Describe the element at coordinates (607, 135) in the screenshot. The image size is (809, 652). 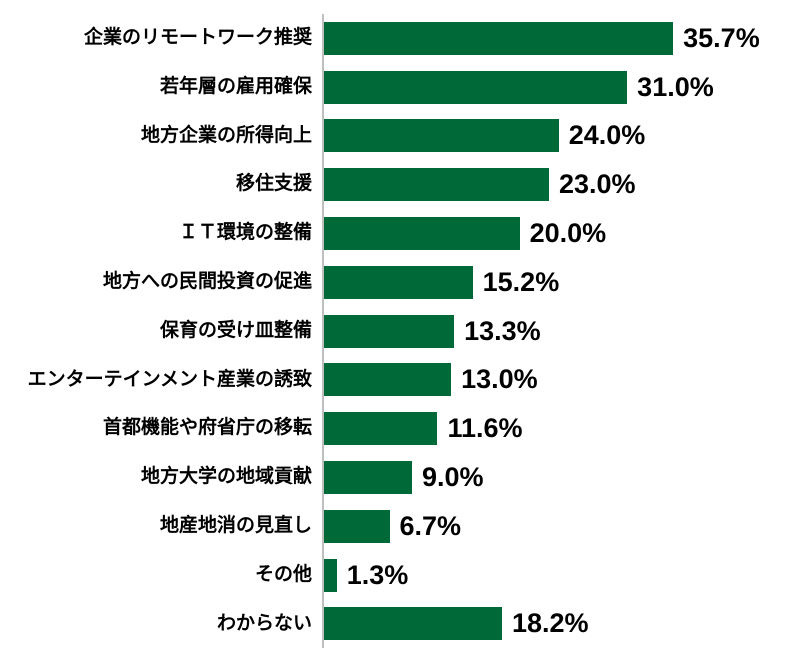
I see `value-label: 24.0%` at that location.